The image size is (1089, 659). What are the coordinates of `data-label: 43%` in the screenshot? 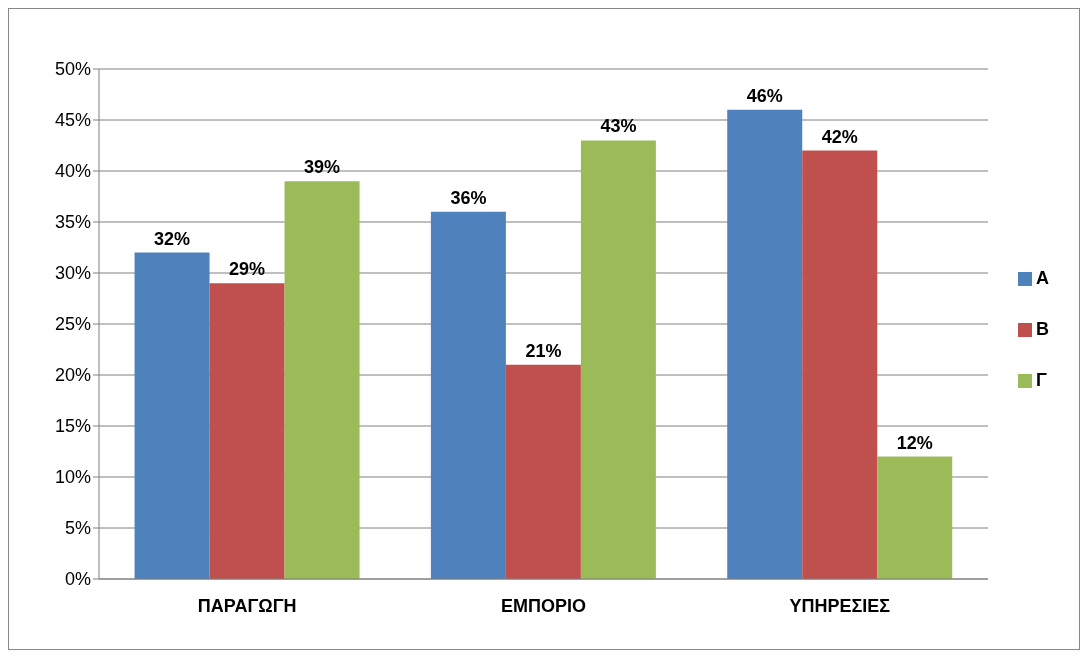 It's located at (618, 126).